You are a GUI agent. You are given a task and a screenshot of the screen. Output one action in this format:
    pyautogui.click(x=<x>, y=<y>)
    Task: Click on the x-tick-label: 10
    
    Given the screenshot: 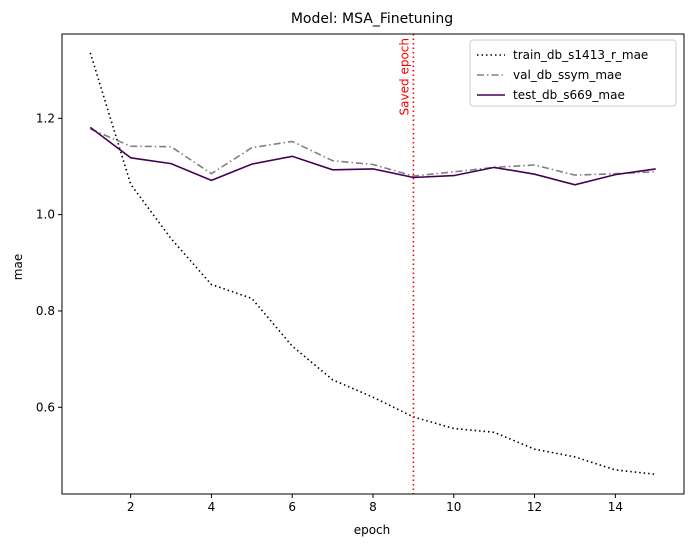 What is the action you would take?
    pyautogui.click(x=453, y=507)
    